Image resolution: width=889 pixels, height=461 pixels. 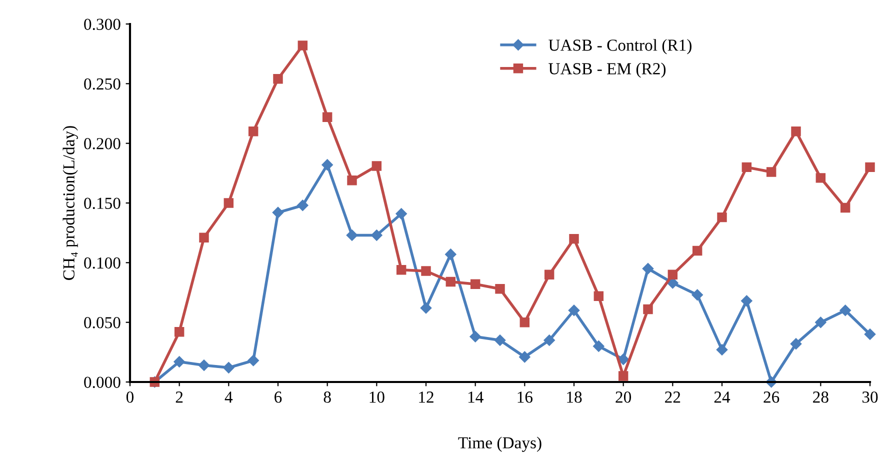 What do you see at coordinates (102, 144) in the screenshot?
I see `y-tick-label: 0.200` at bounding box center [102, 144].